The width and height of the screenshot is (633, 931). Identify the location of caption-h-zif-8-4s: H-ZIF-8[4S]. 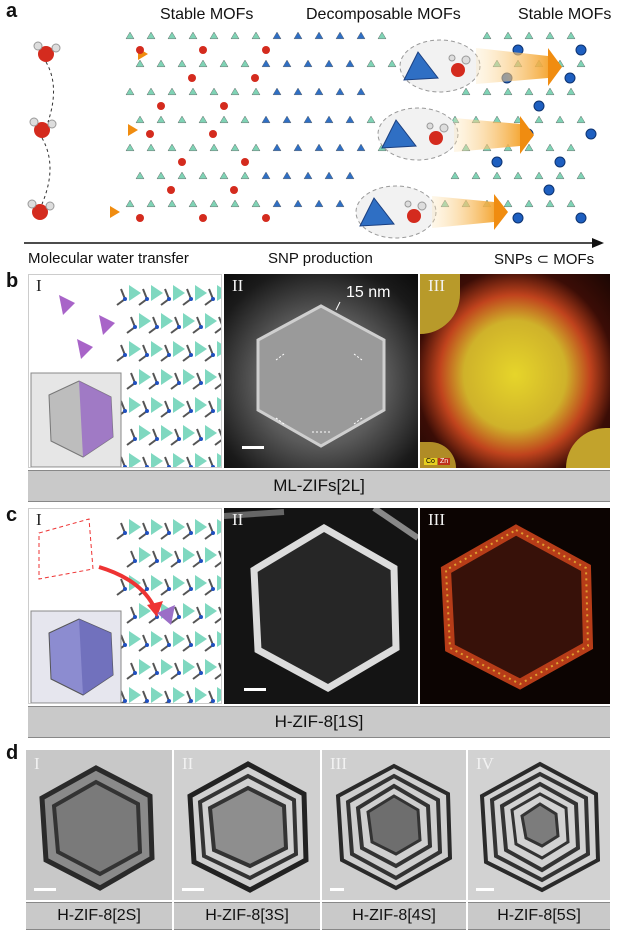
(394, 916).